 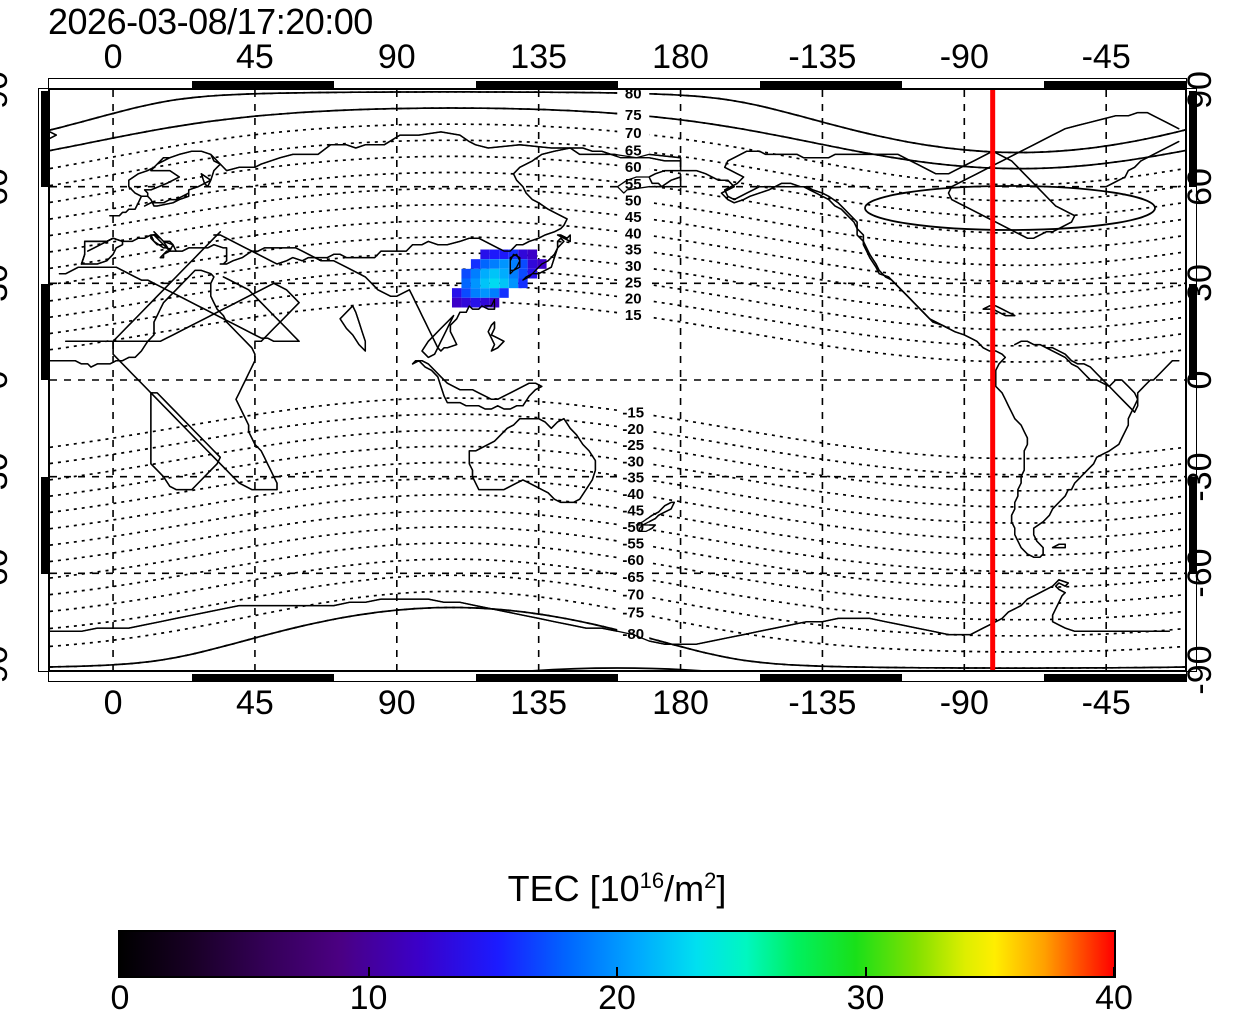 I want to click on svg-text: 30, so click(x=633, y=266).